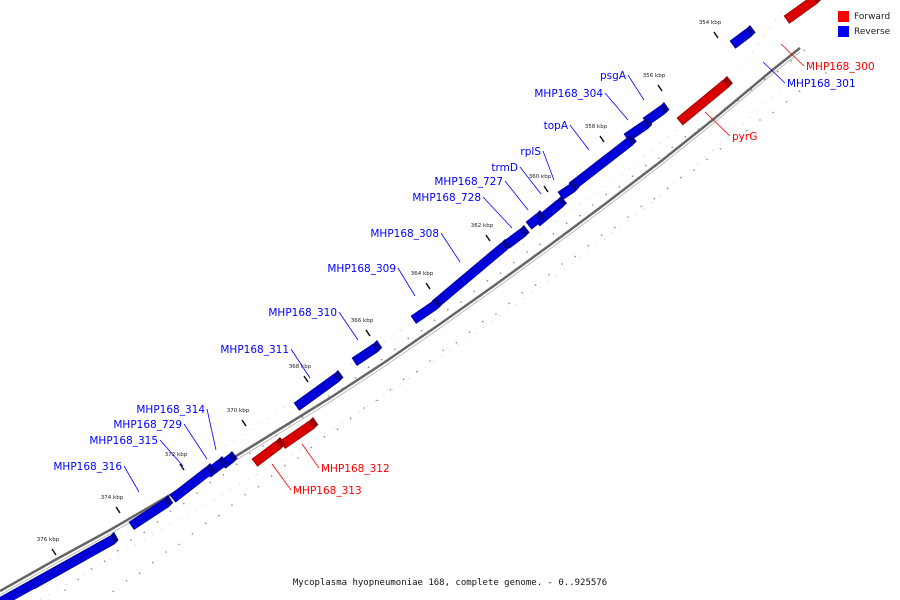 The height and width of the screenshot is (600, 900). I want to click on gene-name: MHP168_310, so click(302, 313).